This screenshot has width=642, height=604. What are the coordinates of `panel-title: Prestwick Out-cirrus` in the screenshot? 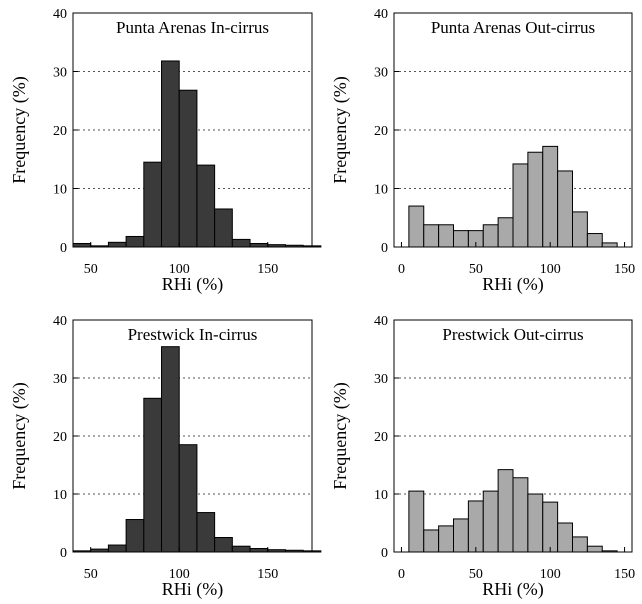 It's located at (512, 334).